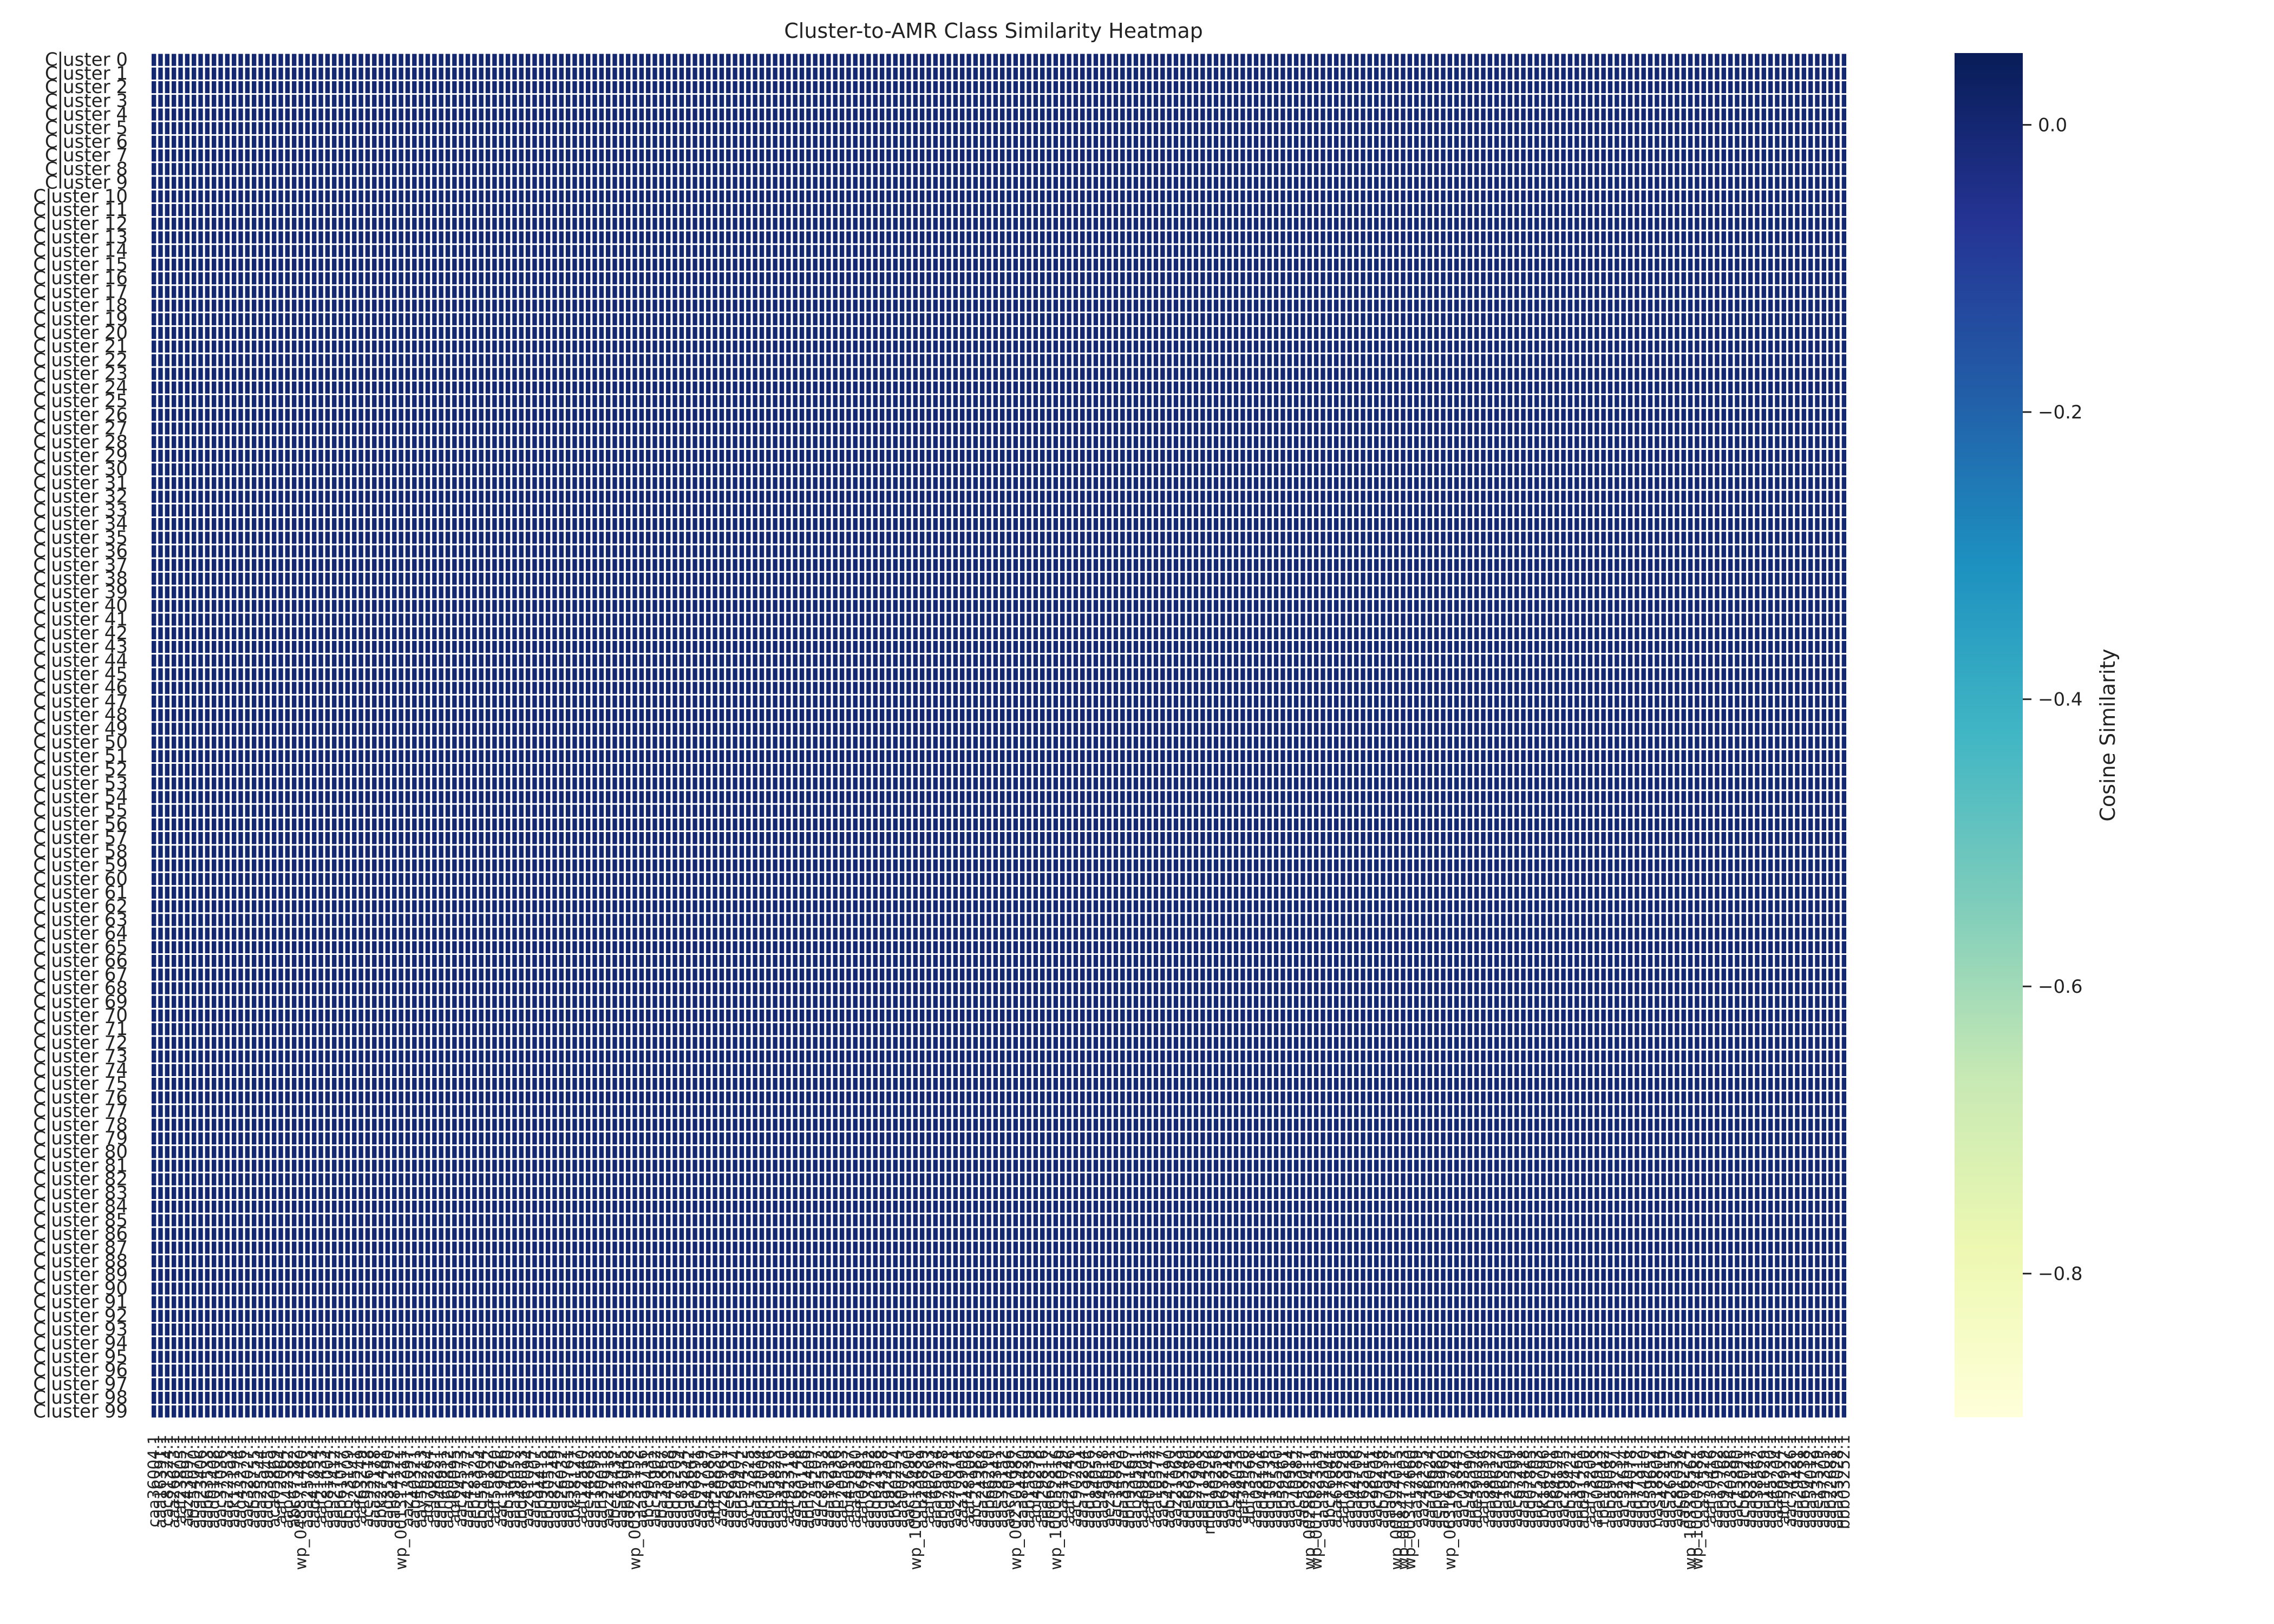 This screenshot has width=2274, height=1624. I want to click on row-tick-label: Cluster 16, so click(80, 278).